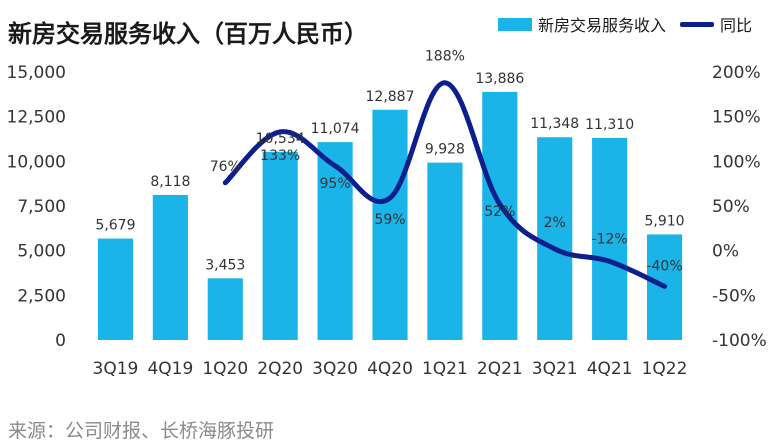 The image size is (774, 445). I want to click on x-tick-3Q20: 3Q20, so click(335, 369).